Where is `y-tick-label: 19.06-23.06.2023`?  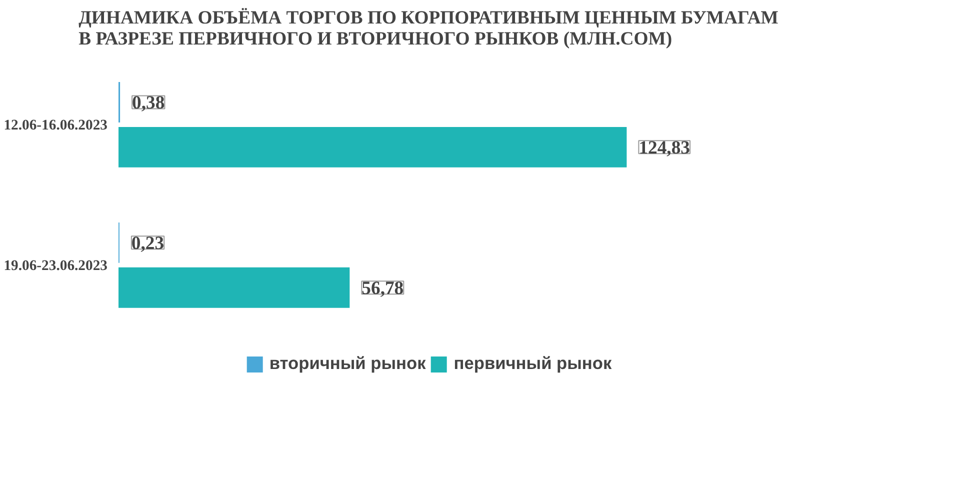
y-tick-label: 19.06-23.06.2023 is located at coordinates (56, 266).